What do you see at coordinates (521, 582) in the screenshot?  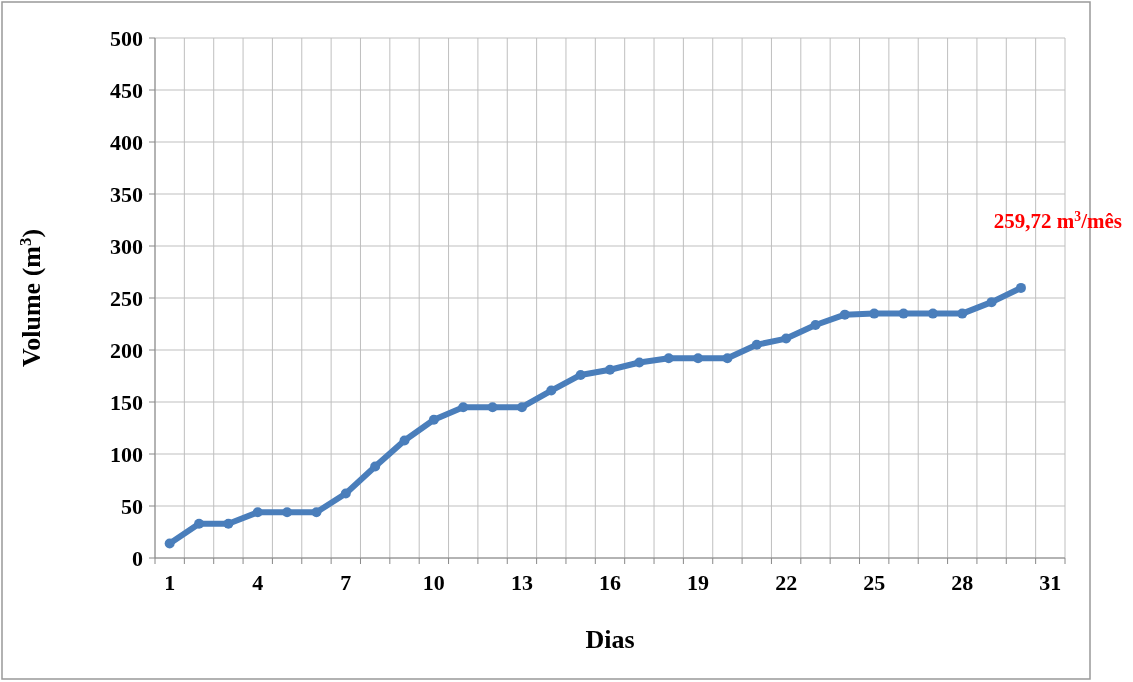 I see `x-tick-label: 13` at bounding box center [521, 582].